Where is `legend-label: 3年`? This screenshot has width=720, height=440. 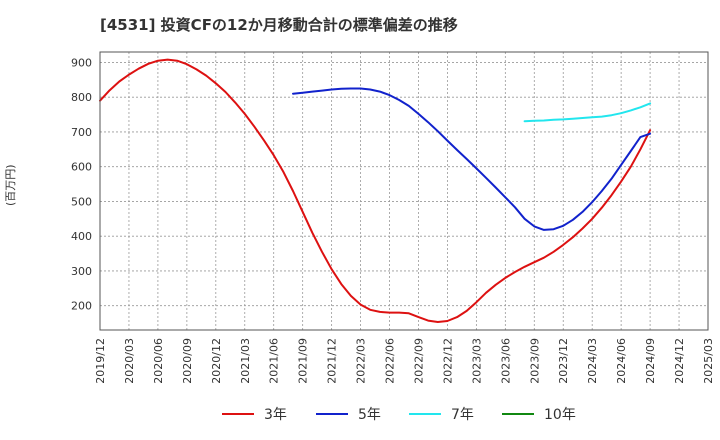 legend-label: 3年 is located at coordinates (275, 415).